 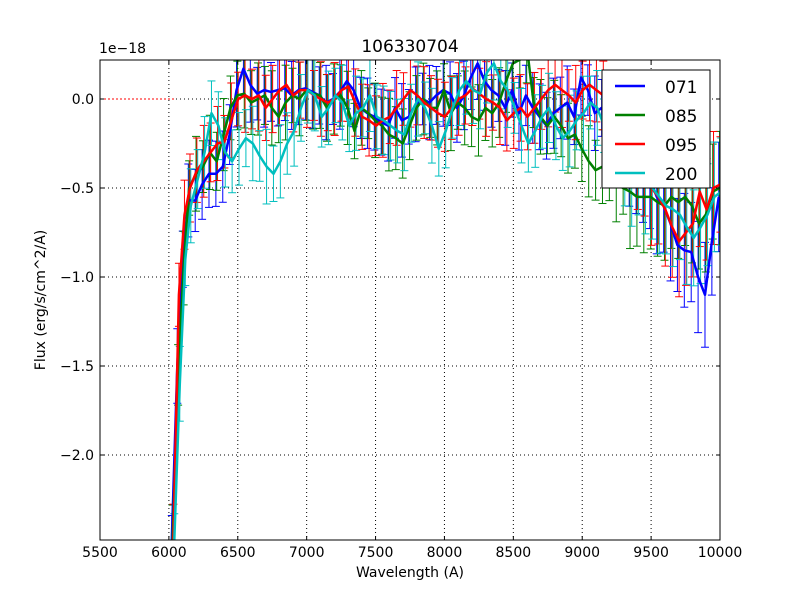 I want to click on chart-title: 106330704, so click(x=409, y=47).